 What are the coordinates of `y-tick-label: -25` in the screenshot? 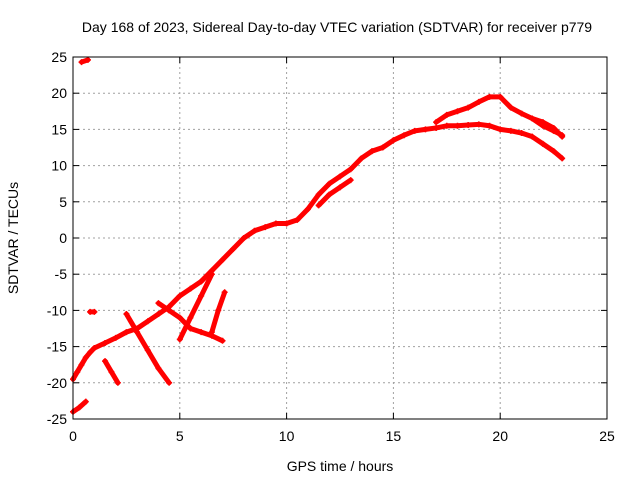 It's located at (57, 419).